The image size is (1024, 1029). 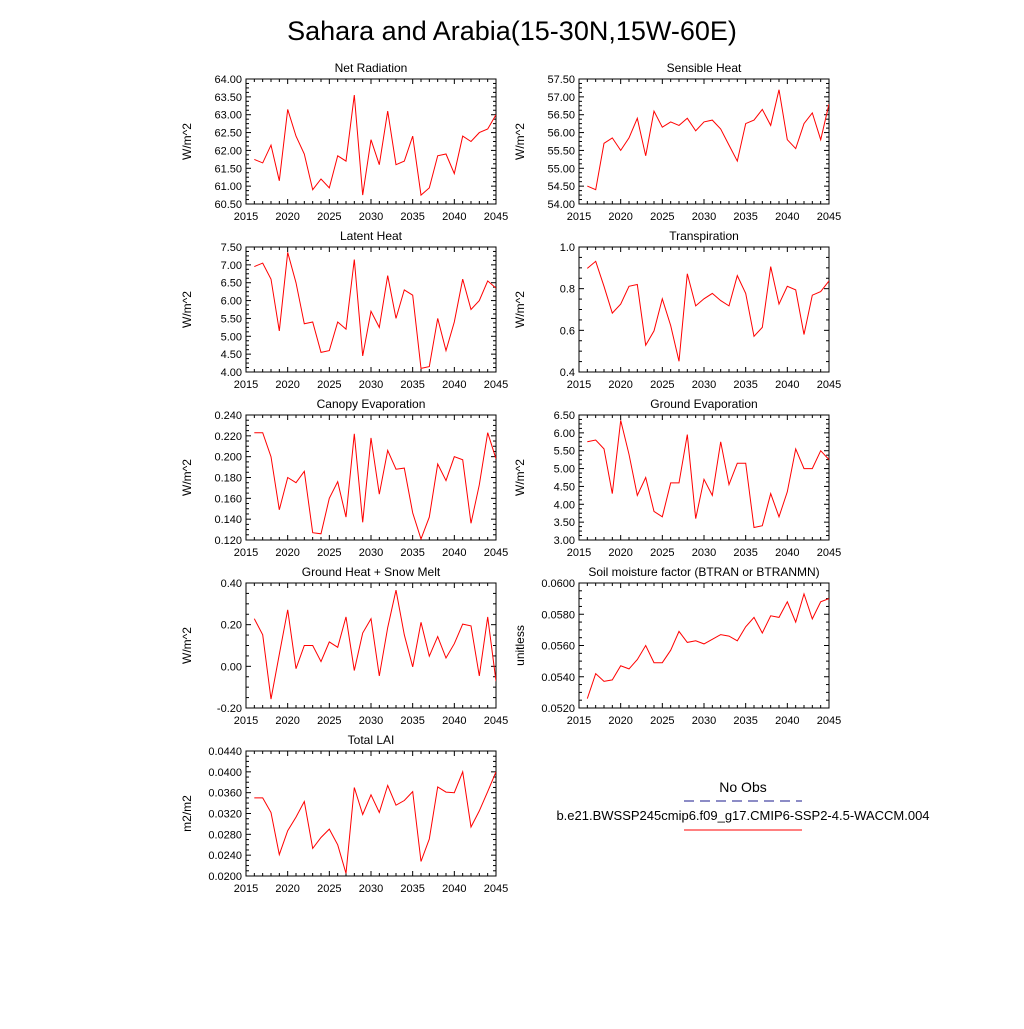 I want to click on y-tick-label: 64.00, so click(x=228, y=80).